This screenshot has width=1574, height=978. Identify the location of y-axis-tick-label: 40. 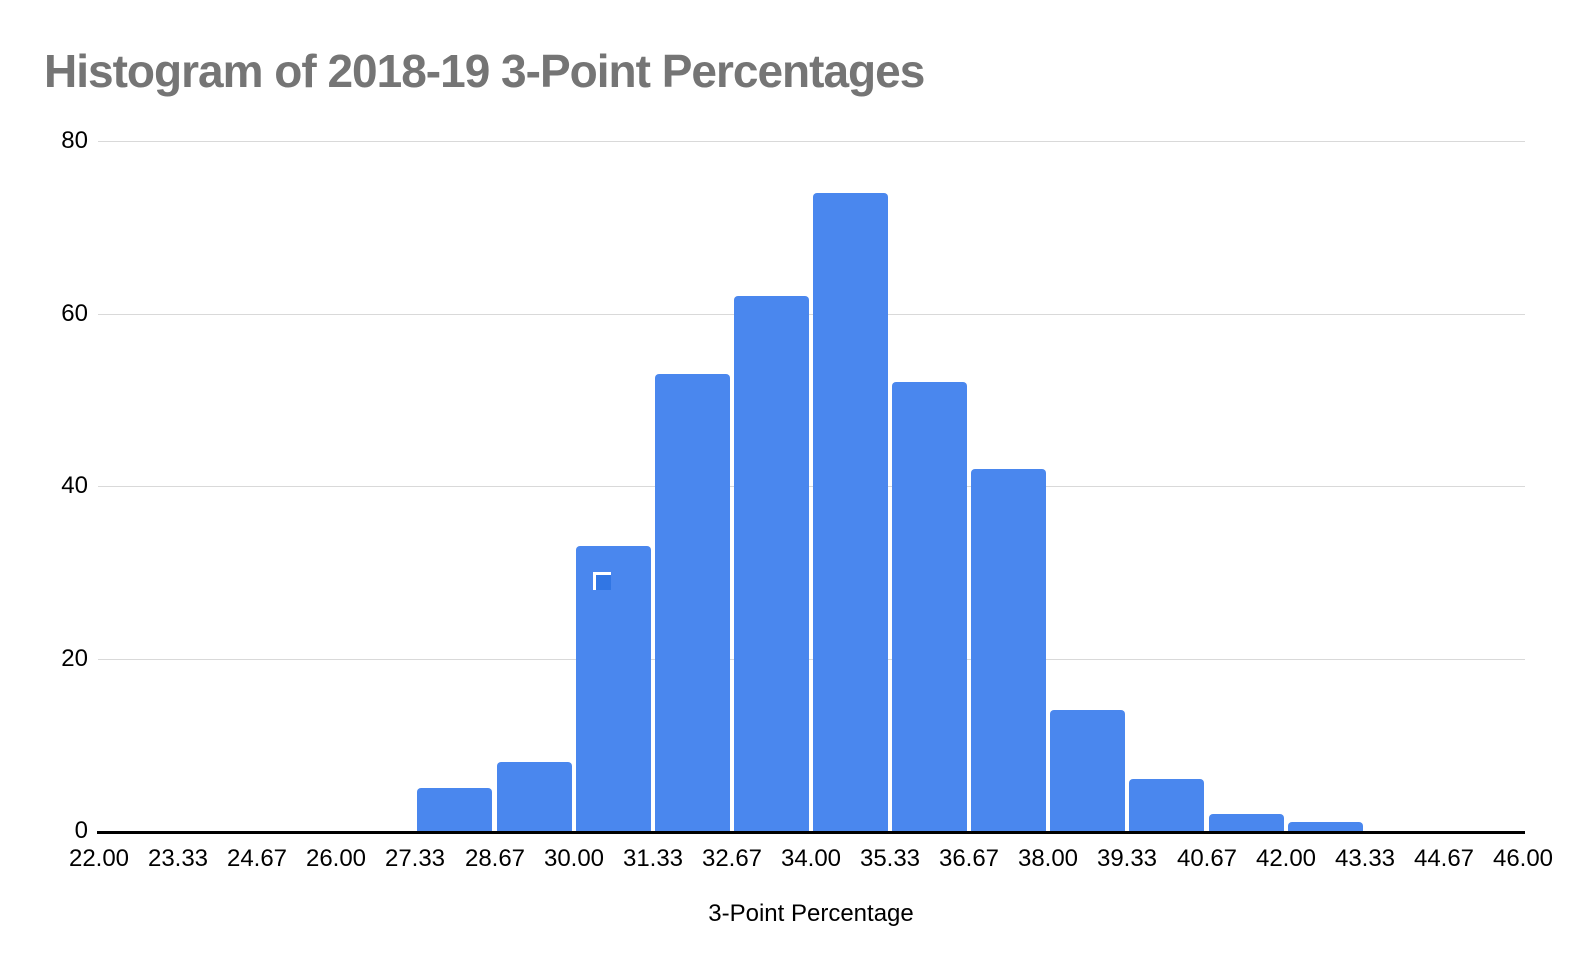
(74, 485).